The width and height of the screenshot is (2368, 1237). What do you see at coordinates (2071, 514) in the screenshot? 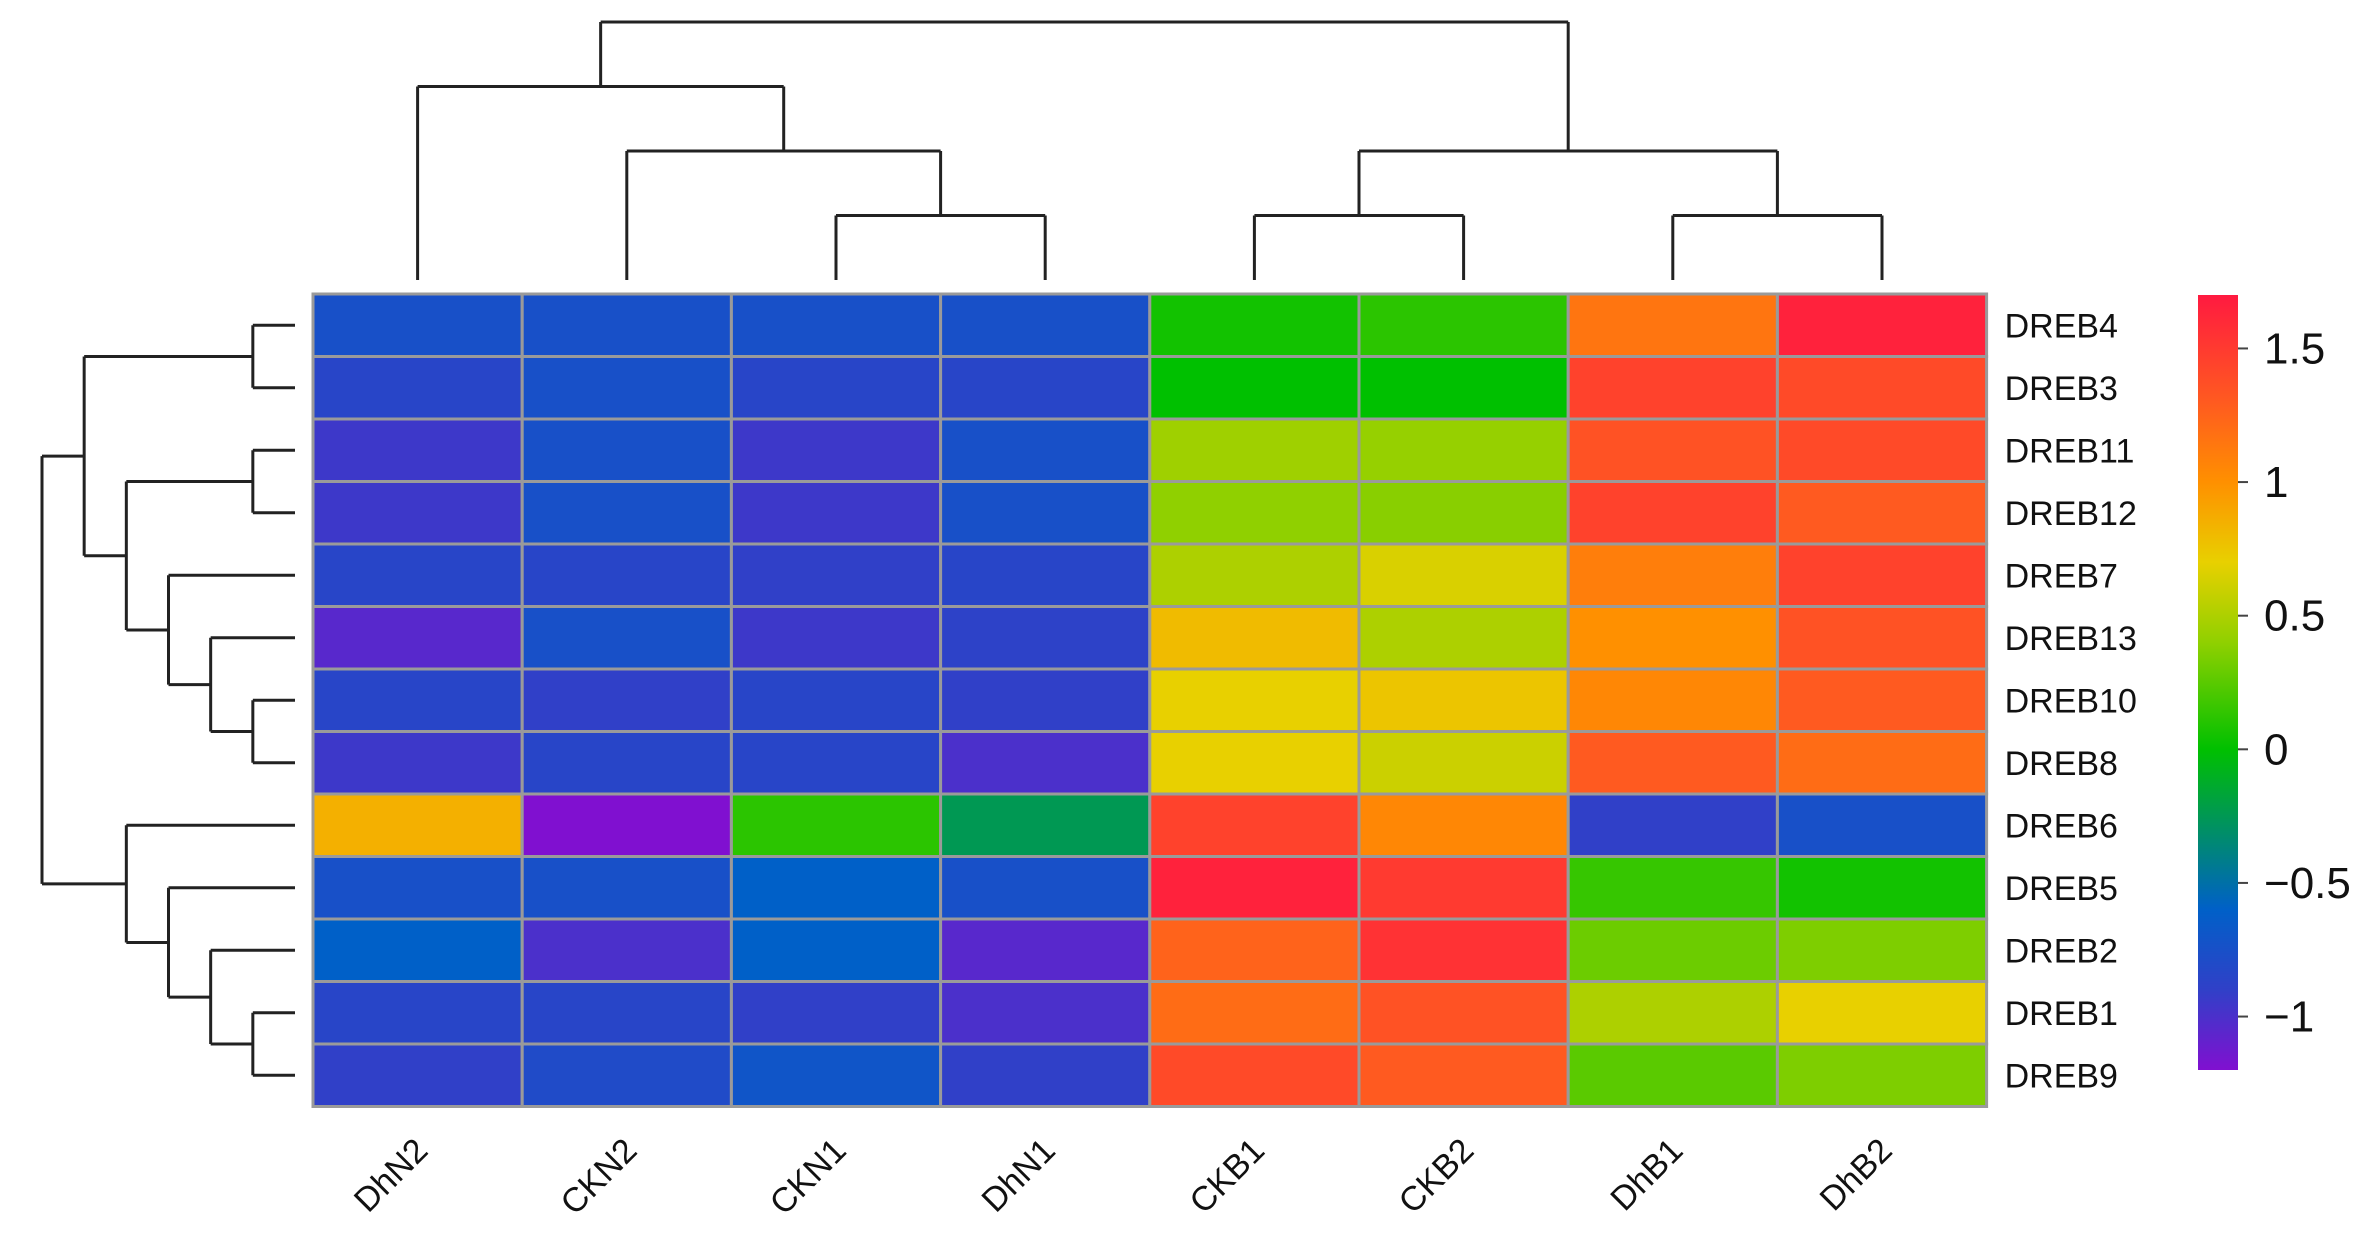
I see `row-label: DREB12` at bounding box center [2071, 514].